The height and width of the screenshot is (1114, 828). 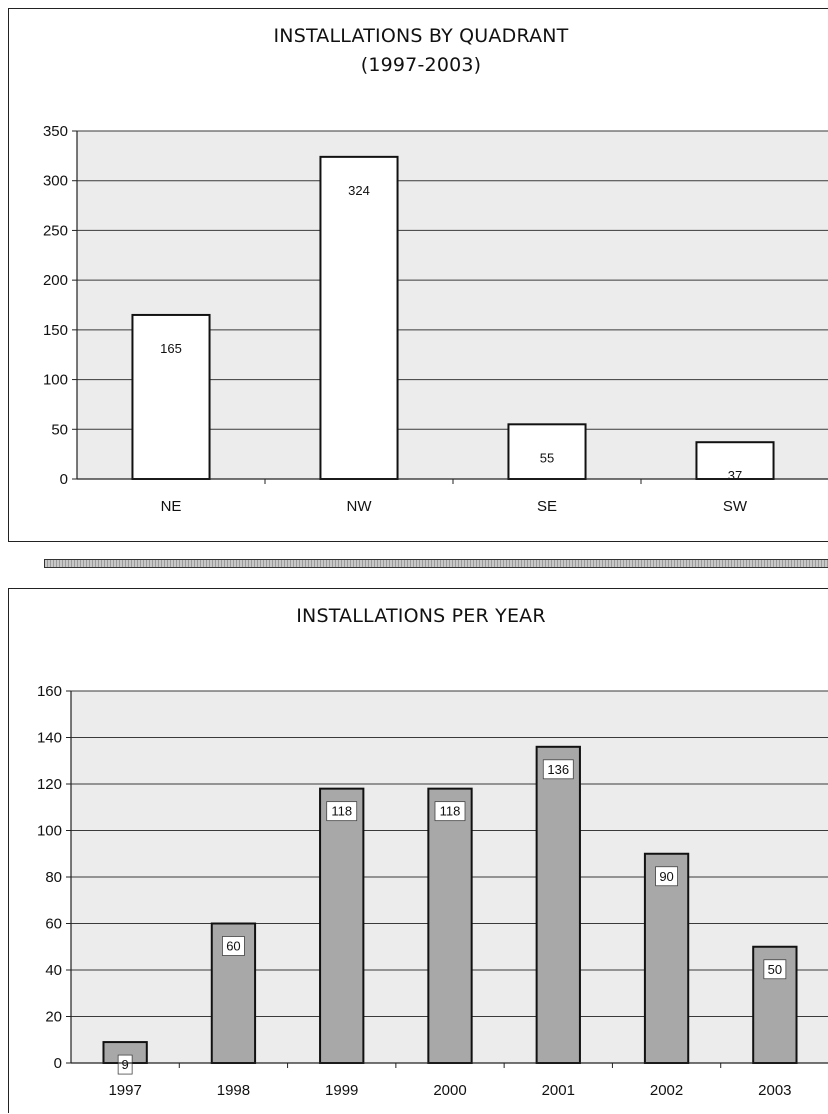 I want to click on yearly-x-tick-label-2002: 2002, so click(x=666, y=1090).